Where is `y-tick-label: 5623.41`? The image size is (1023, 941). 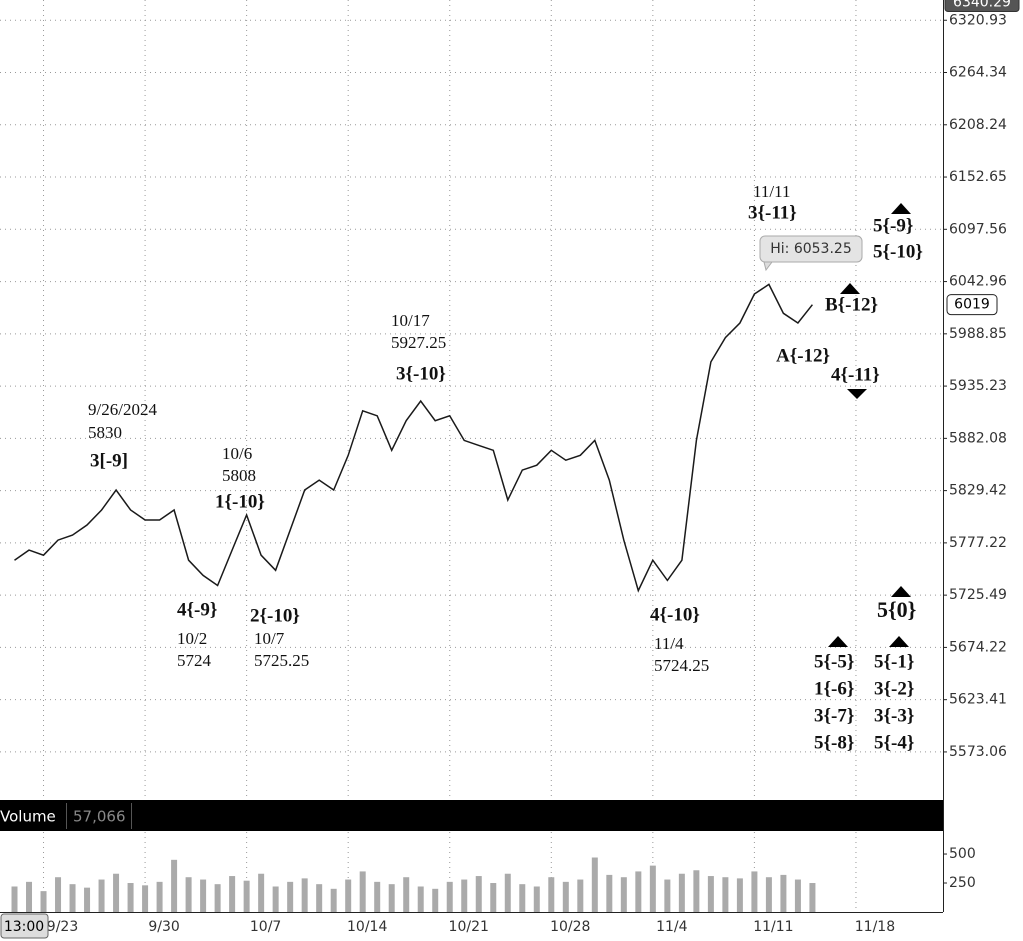 y-tick-label: 5623.41 is located at coordinates (978, 700).